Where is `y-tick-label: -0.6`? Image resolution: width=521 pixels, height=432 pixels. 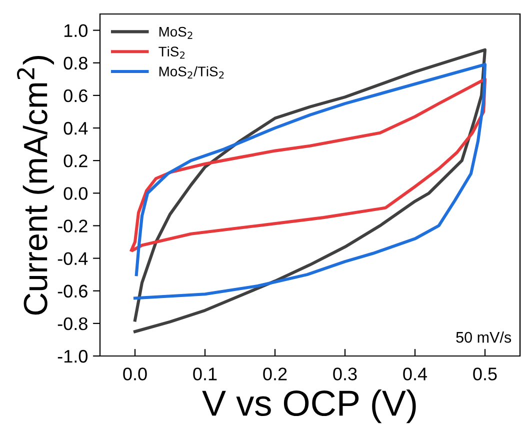
y-tick-label: -0.6 is located at coordinates (73, 291).